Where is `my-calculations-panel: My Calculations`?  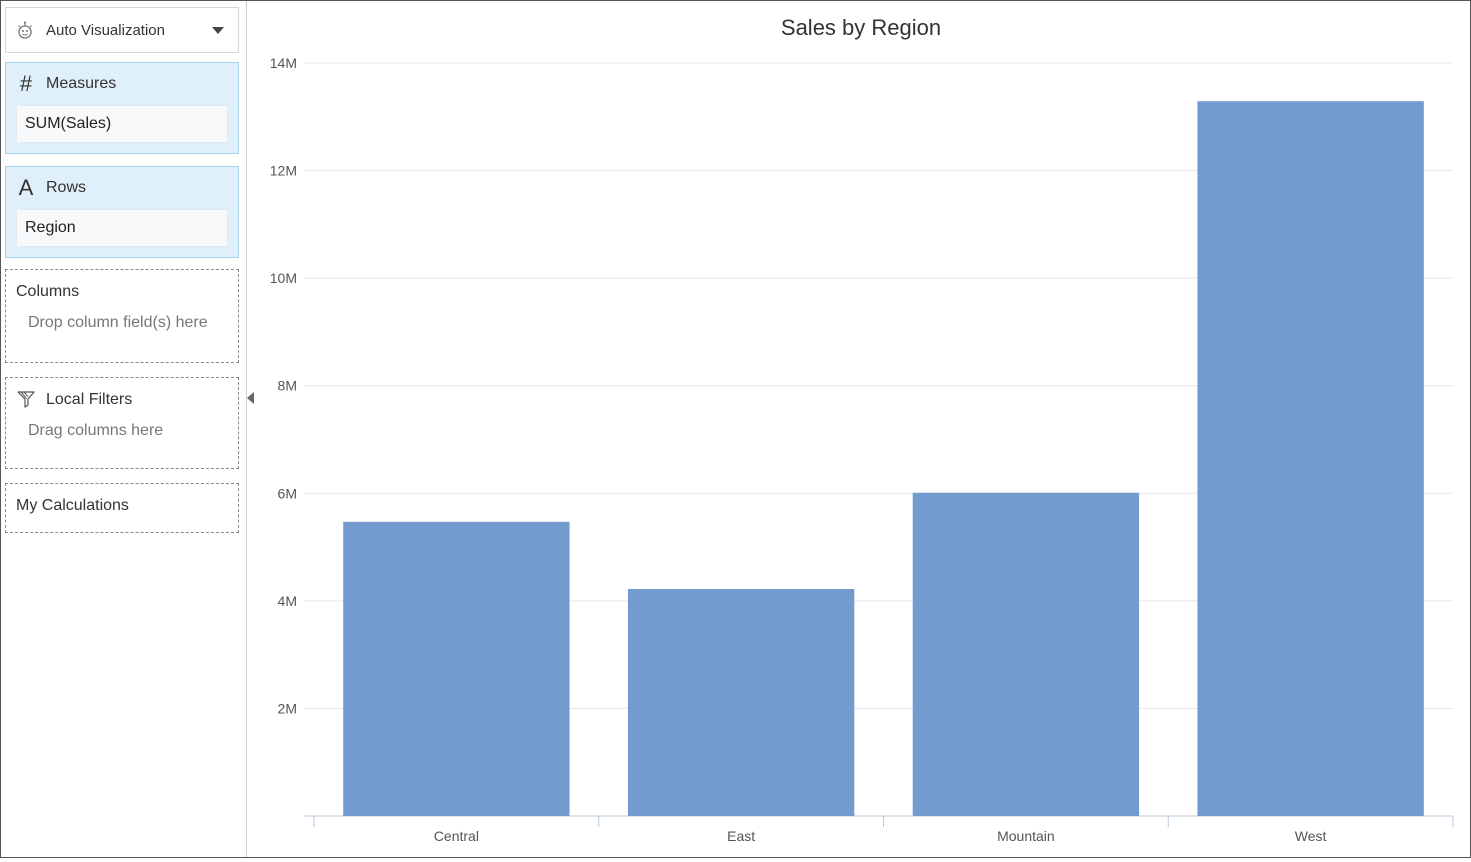 my-calculations-panel: My Calculations is located at coordinates (122, 508).